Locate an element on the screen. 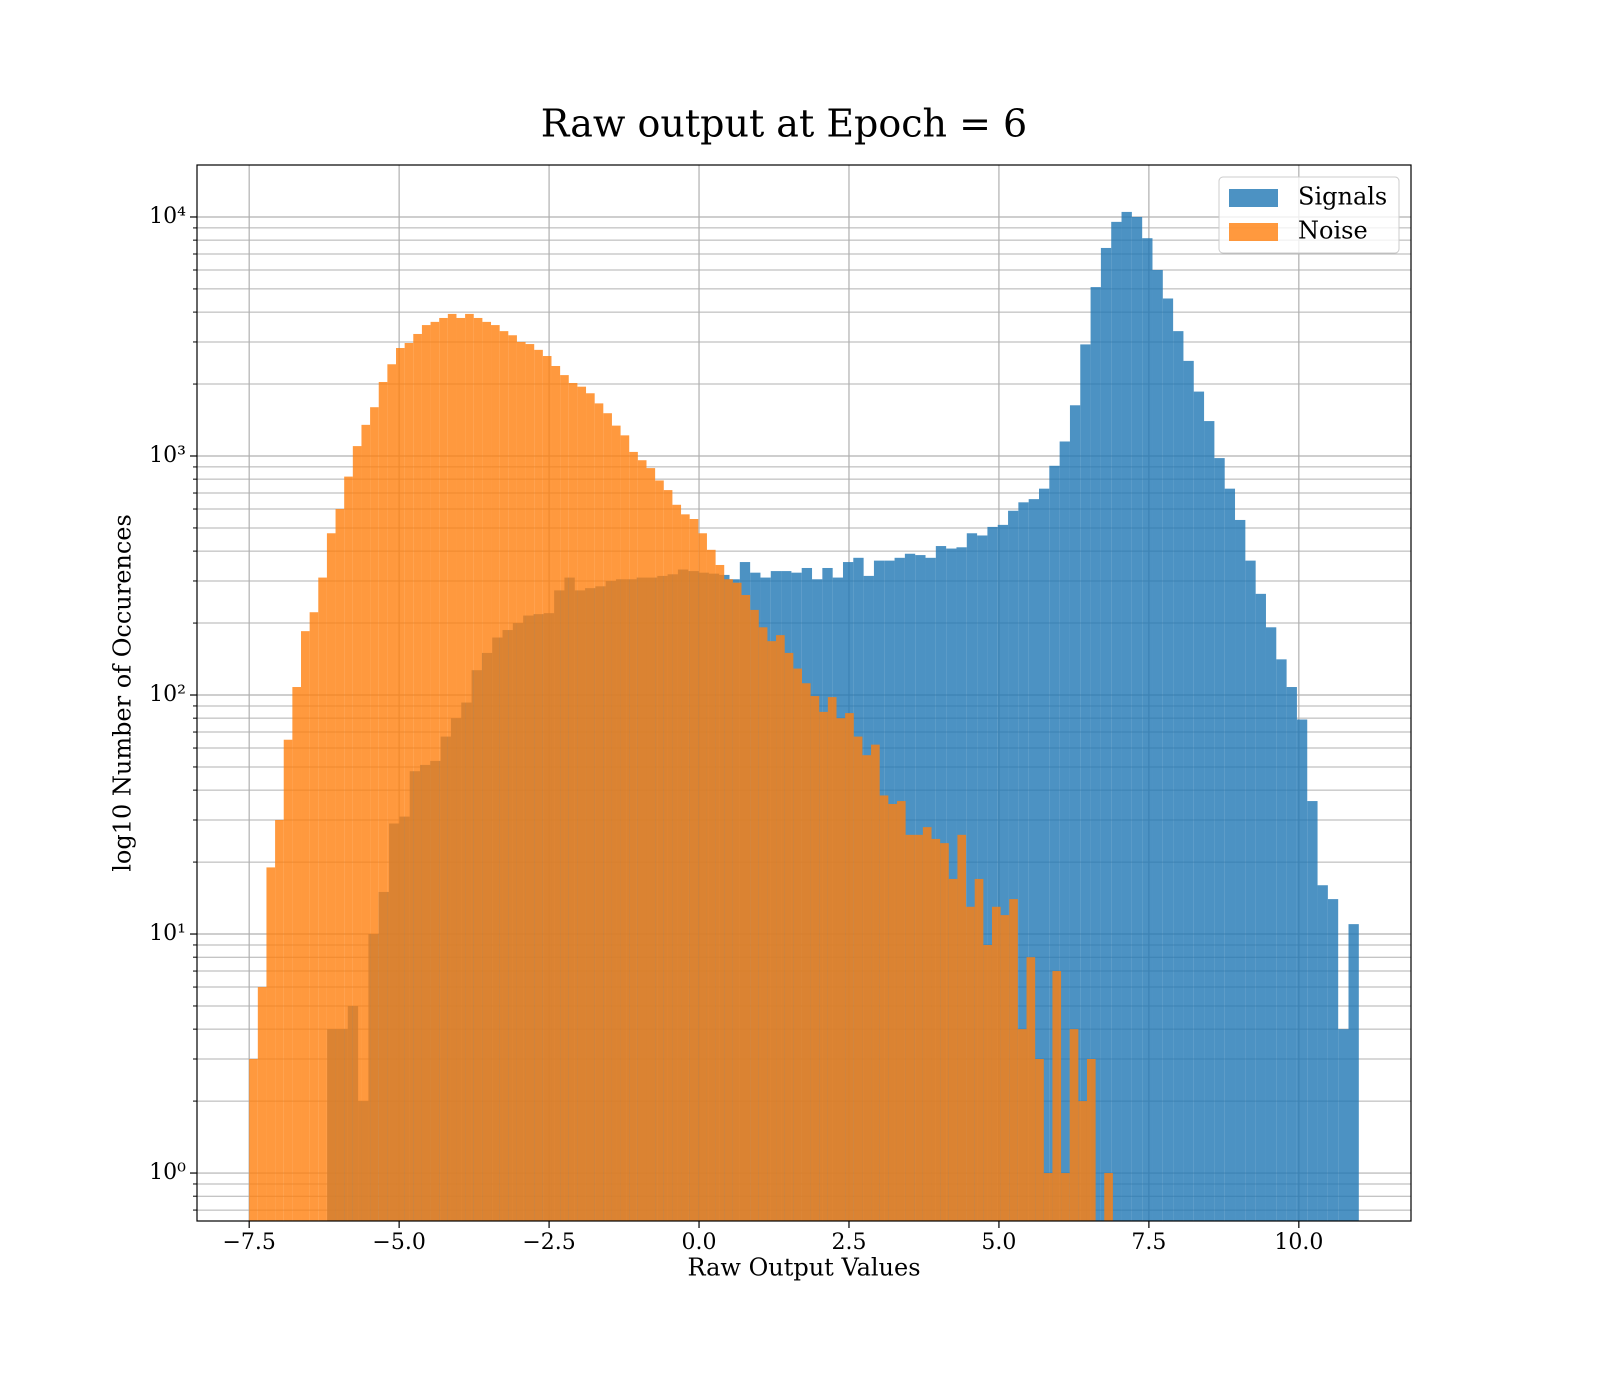  x-tick-label: −2.5 is located at coordinates (548, 1242).